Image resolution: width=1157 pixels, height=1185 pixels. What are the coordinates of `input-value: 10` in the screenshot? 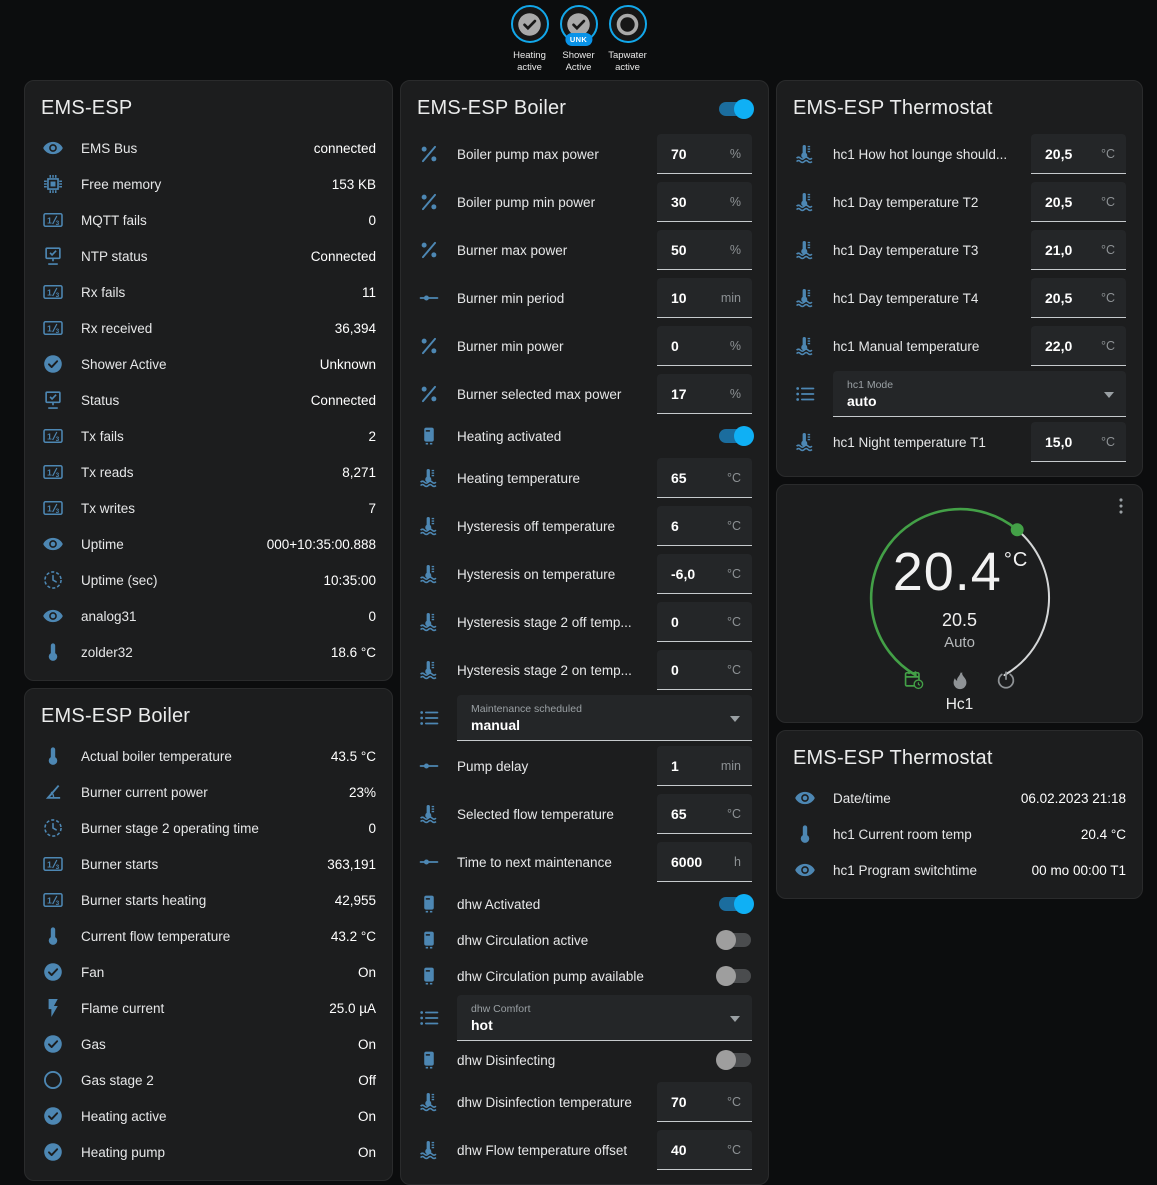 It's located at (679, 297).